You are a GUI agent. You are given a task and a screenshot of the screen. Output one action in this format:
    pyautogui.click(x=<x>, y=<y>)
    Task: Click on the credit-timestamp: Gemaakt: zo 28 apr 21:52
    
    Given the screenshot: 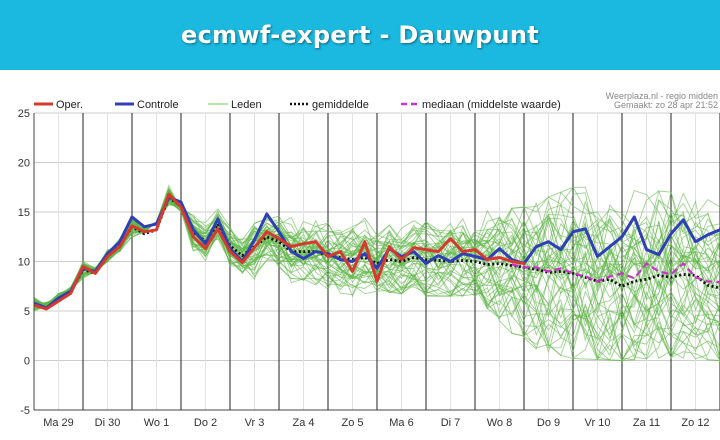 What is the action you would take?
    pyautogui.click(x=666, y=105)
    